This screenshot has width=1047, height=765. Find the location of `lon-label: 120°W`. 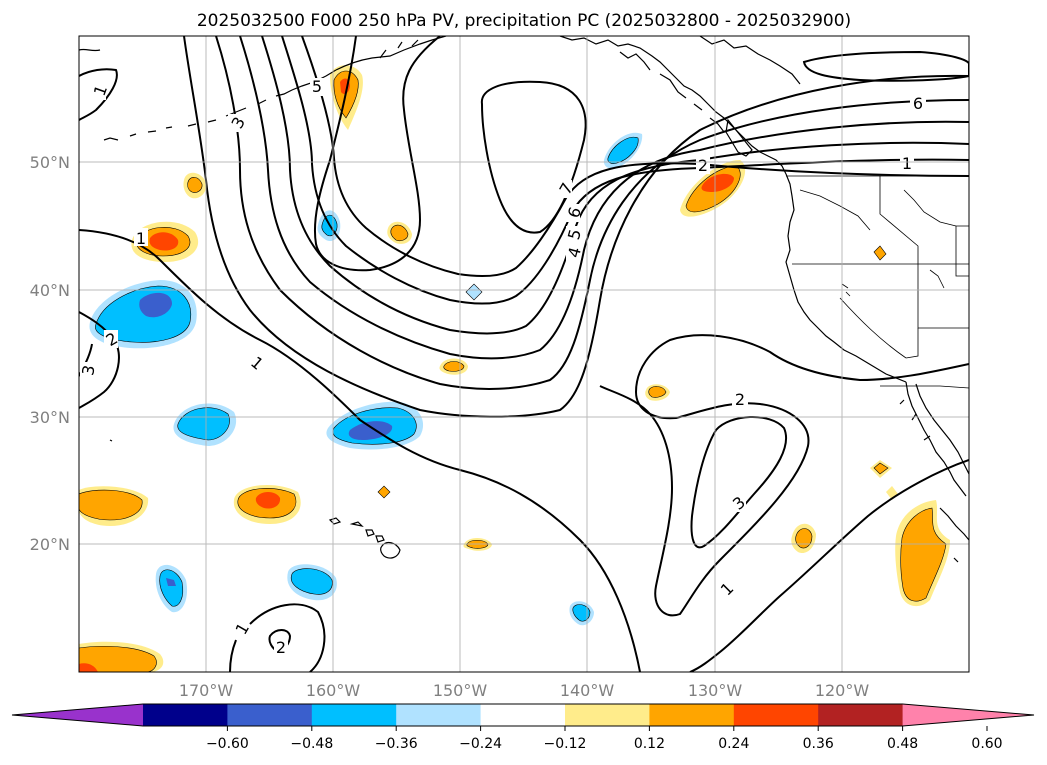

lon-label: 120°W is located at coordinates (842, 690).